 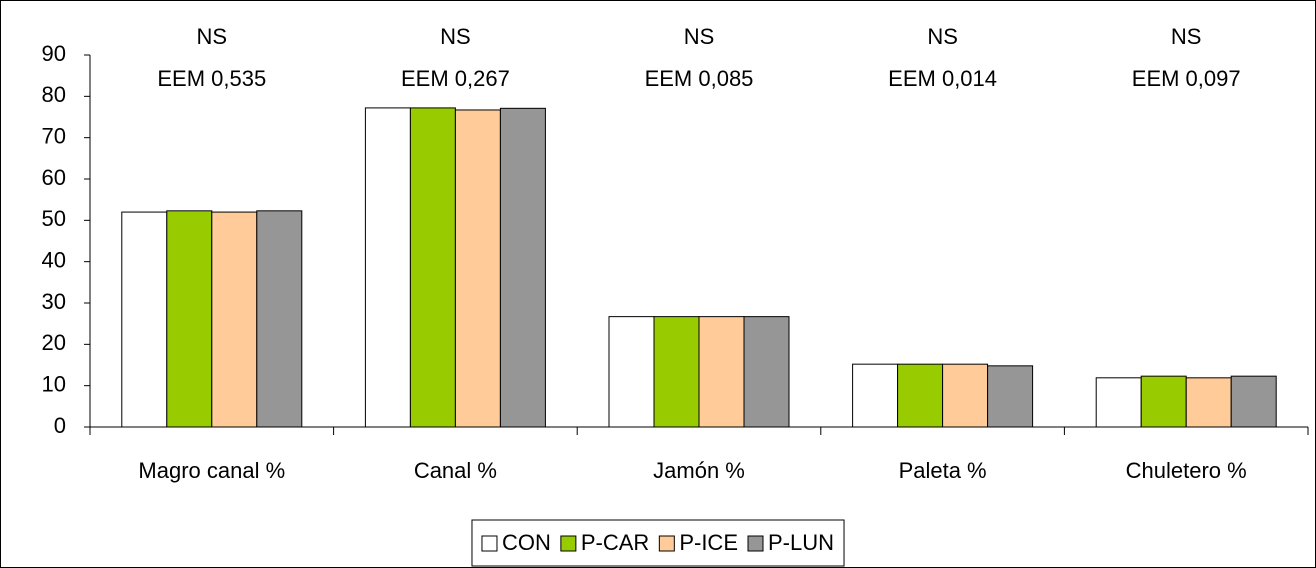 I want to click on annotation: EEM 0,014, so click(x=942, y=78).